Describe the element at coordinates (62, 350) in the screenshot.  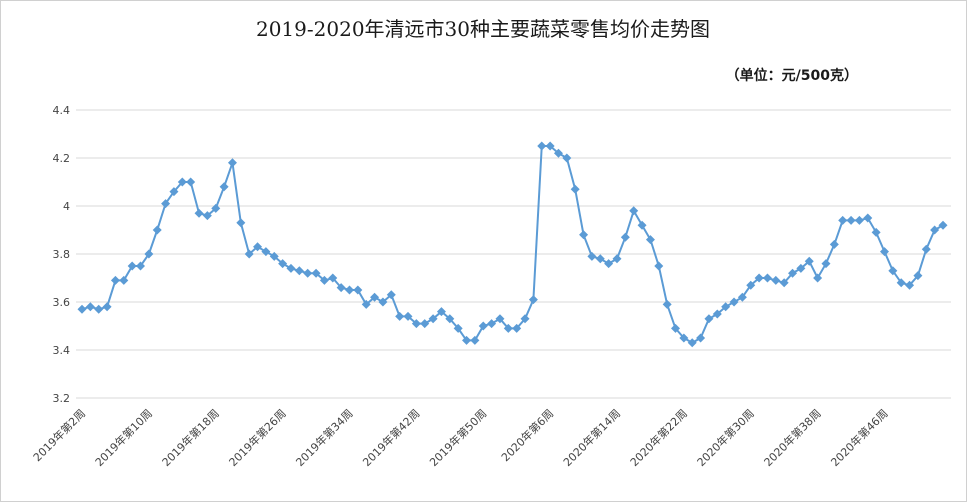
I see `y-tick-label: 3.4` at that location.